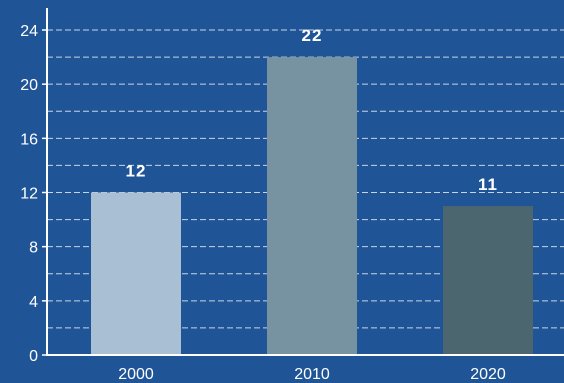 The image size is (564, 383). Describe the element at coordinates (136, 171) in the screenshot. I see `data-label-2000: 12` at that location.